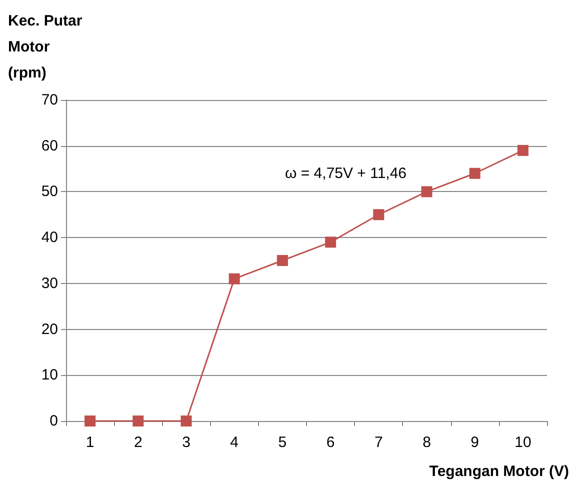 The height and width of the screenshot is (491, 581). Describe the element at coordinates (282, 442) in the screenshot. I see `x-tick-label: 5` at that location.